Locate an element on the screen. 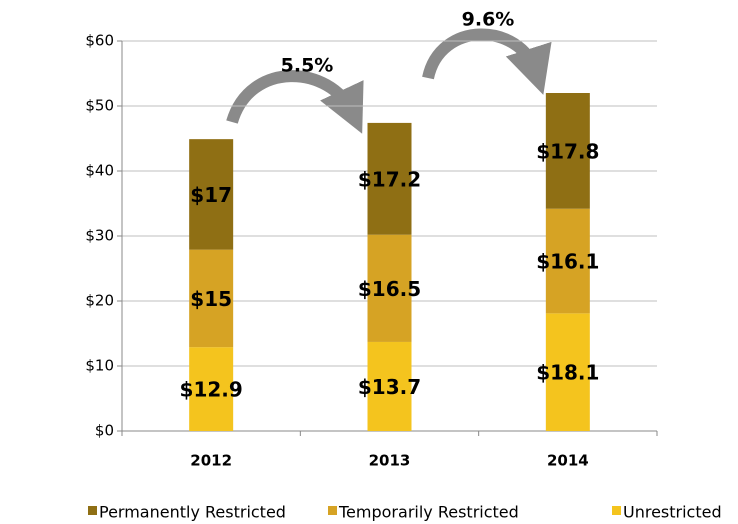  x-tick-label: 2014 is located at coordinates (568, 461).